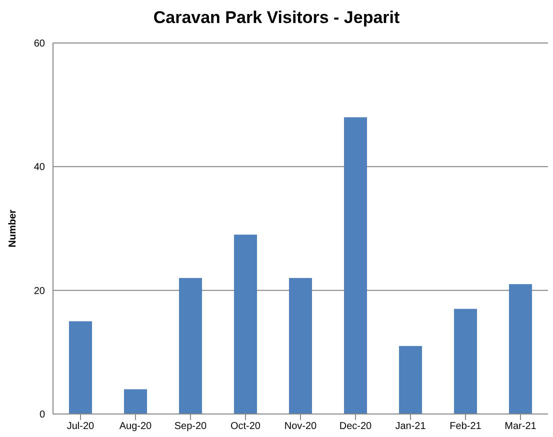 The height and width of the screenshot is (437, 553). I want to click on y-tick-label: 40, so click(40, 168).